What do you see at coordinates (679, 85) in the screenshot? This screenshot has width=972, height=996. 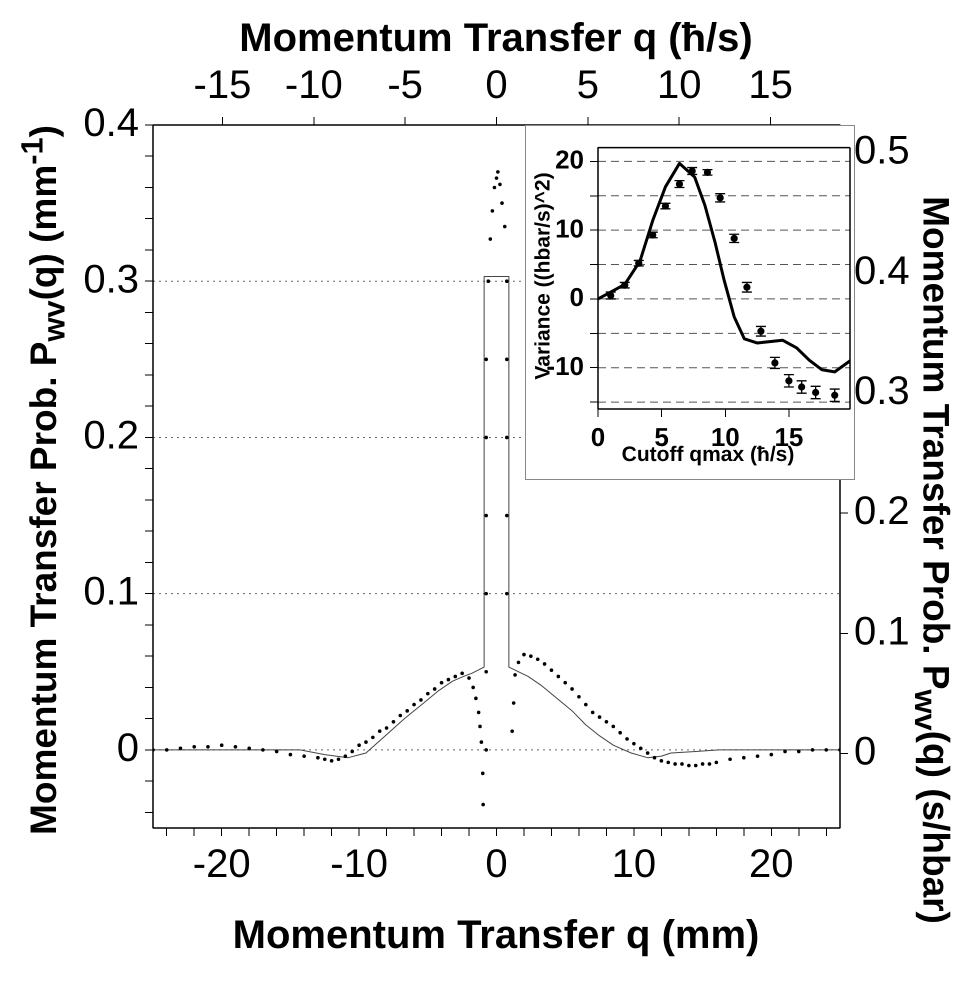 I see `x2-tick-label: 10` at bounding box center [679, 85].